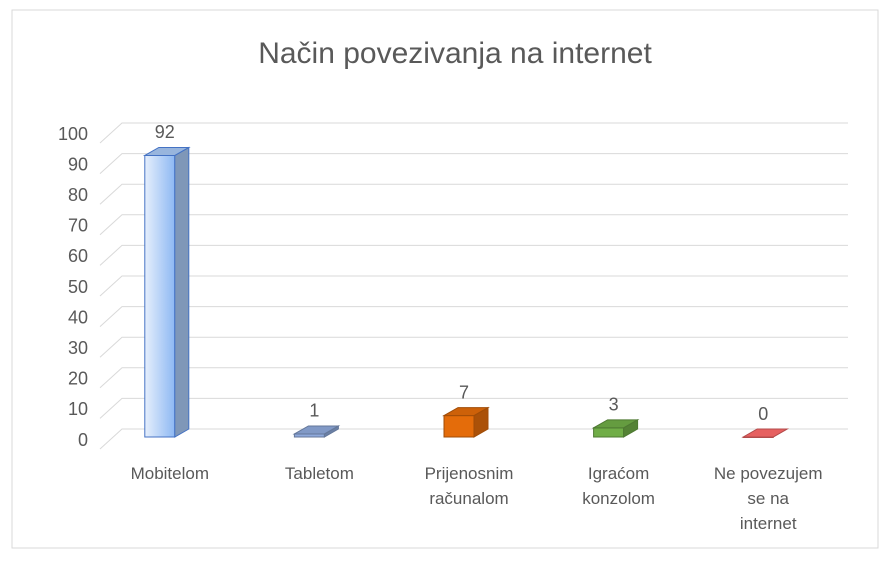 The width and height of the screenshot is (890, 565). What do you see at coordinates (464, 392) in the screenshot?
I see `data-label: 7` at bounding box center [464, 392].